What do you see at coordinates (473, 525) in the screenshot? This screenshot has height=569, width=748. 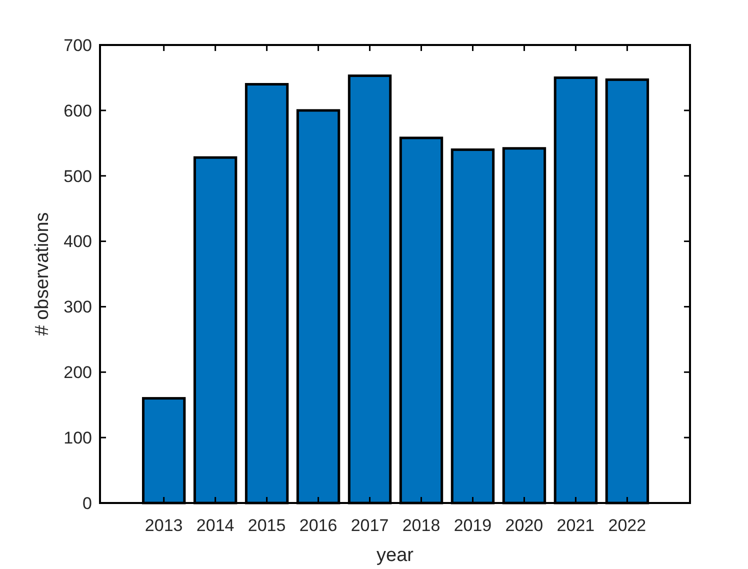 I see `x-tick-label: 2019` at bounding box center [473, 525].